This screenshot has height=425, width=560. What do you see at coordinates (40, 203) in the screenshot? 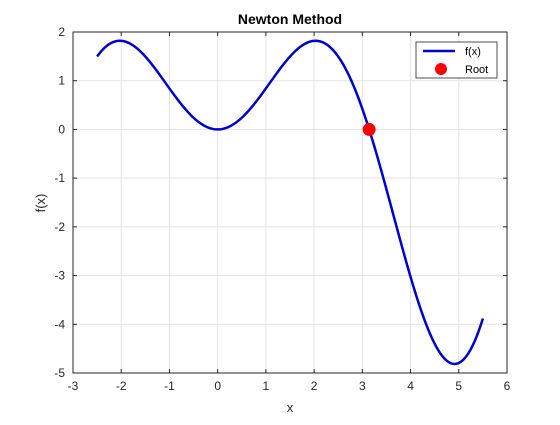
I see `y-axis-title: f(x)` at bounding box center [40, 203].